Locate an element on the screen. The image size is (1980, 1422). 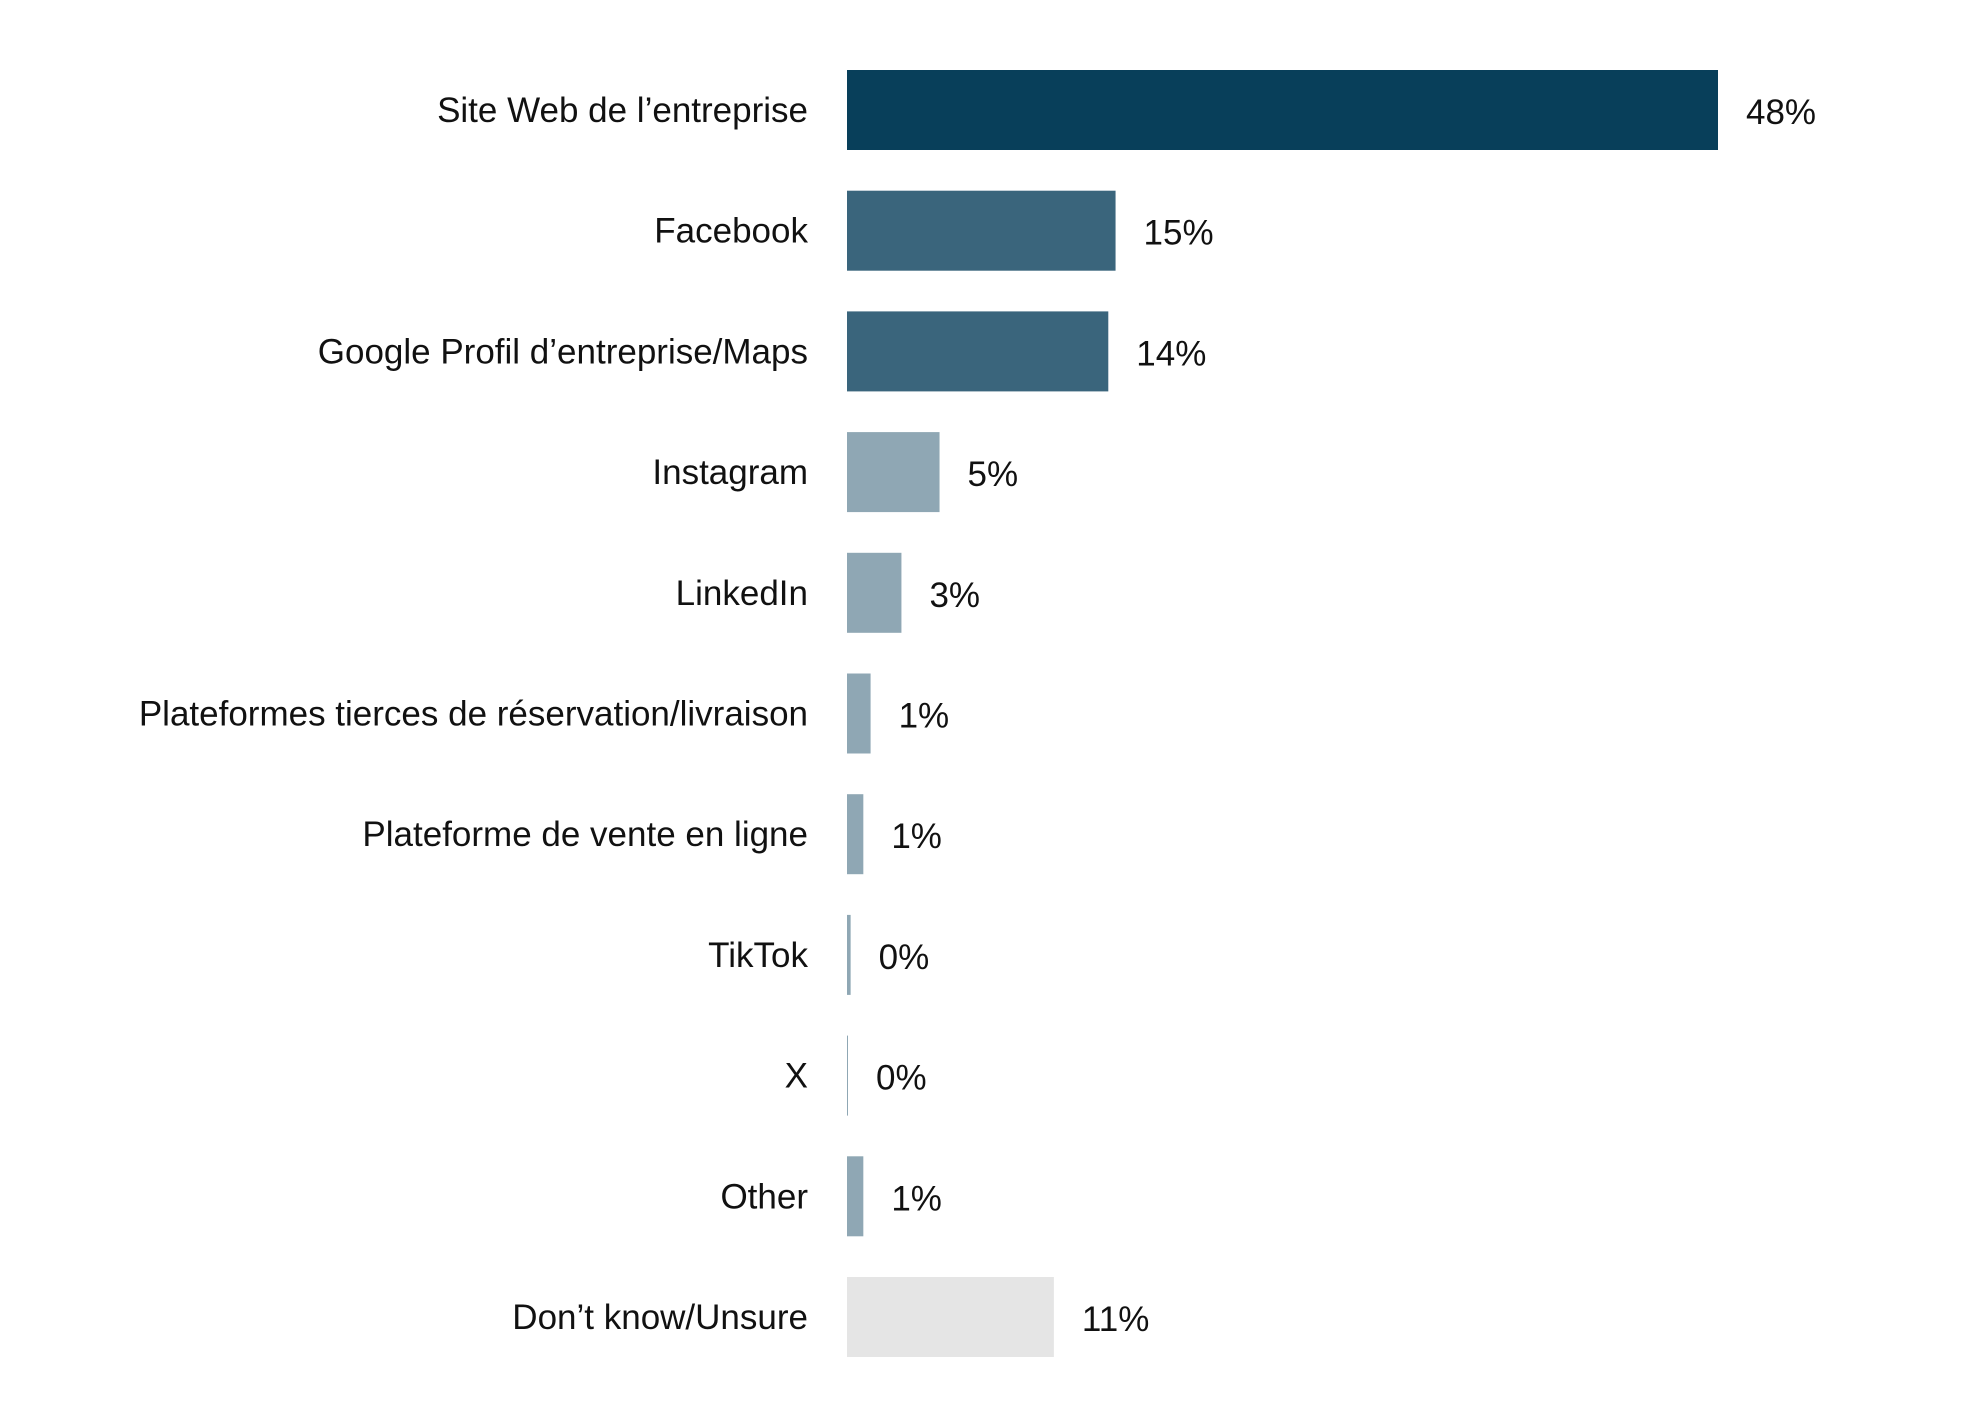
data-label: 3% is located at coordinates (954, 595).